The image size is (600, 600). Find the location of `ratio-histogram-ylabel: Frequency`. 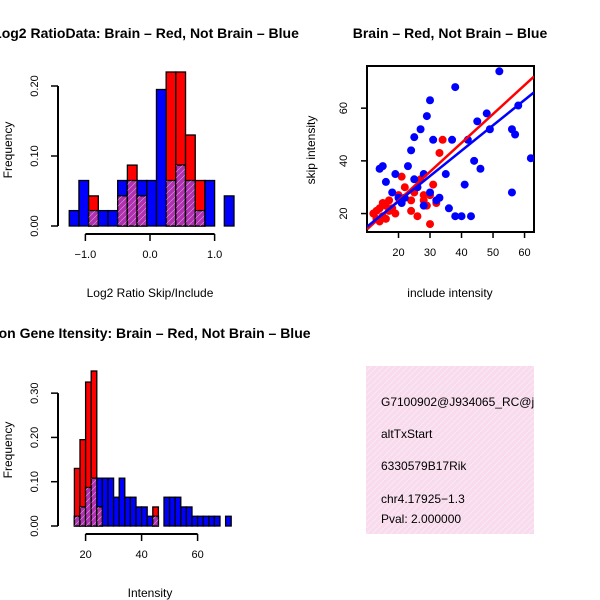

ratio-histogram-ylabel: Frequency is located at coordinates (8, 150).